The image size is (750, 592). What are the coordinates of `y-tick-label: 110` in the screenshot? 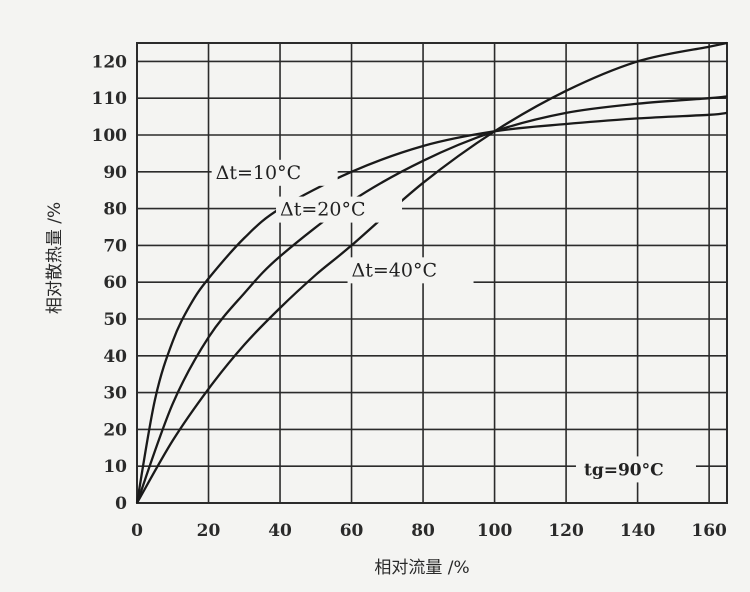 It's located at (110, 99).